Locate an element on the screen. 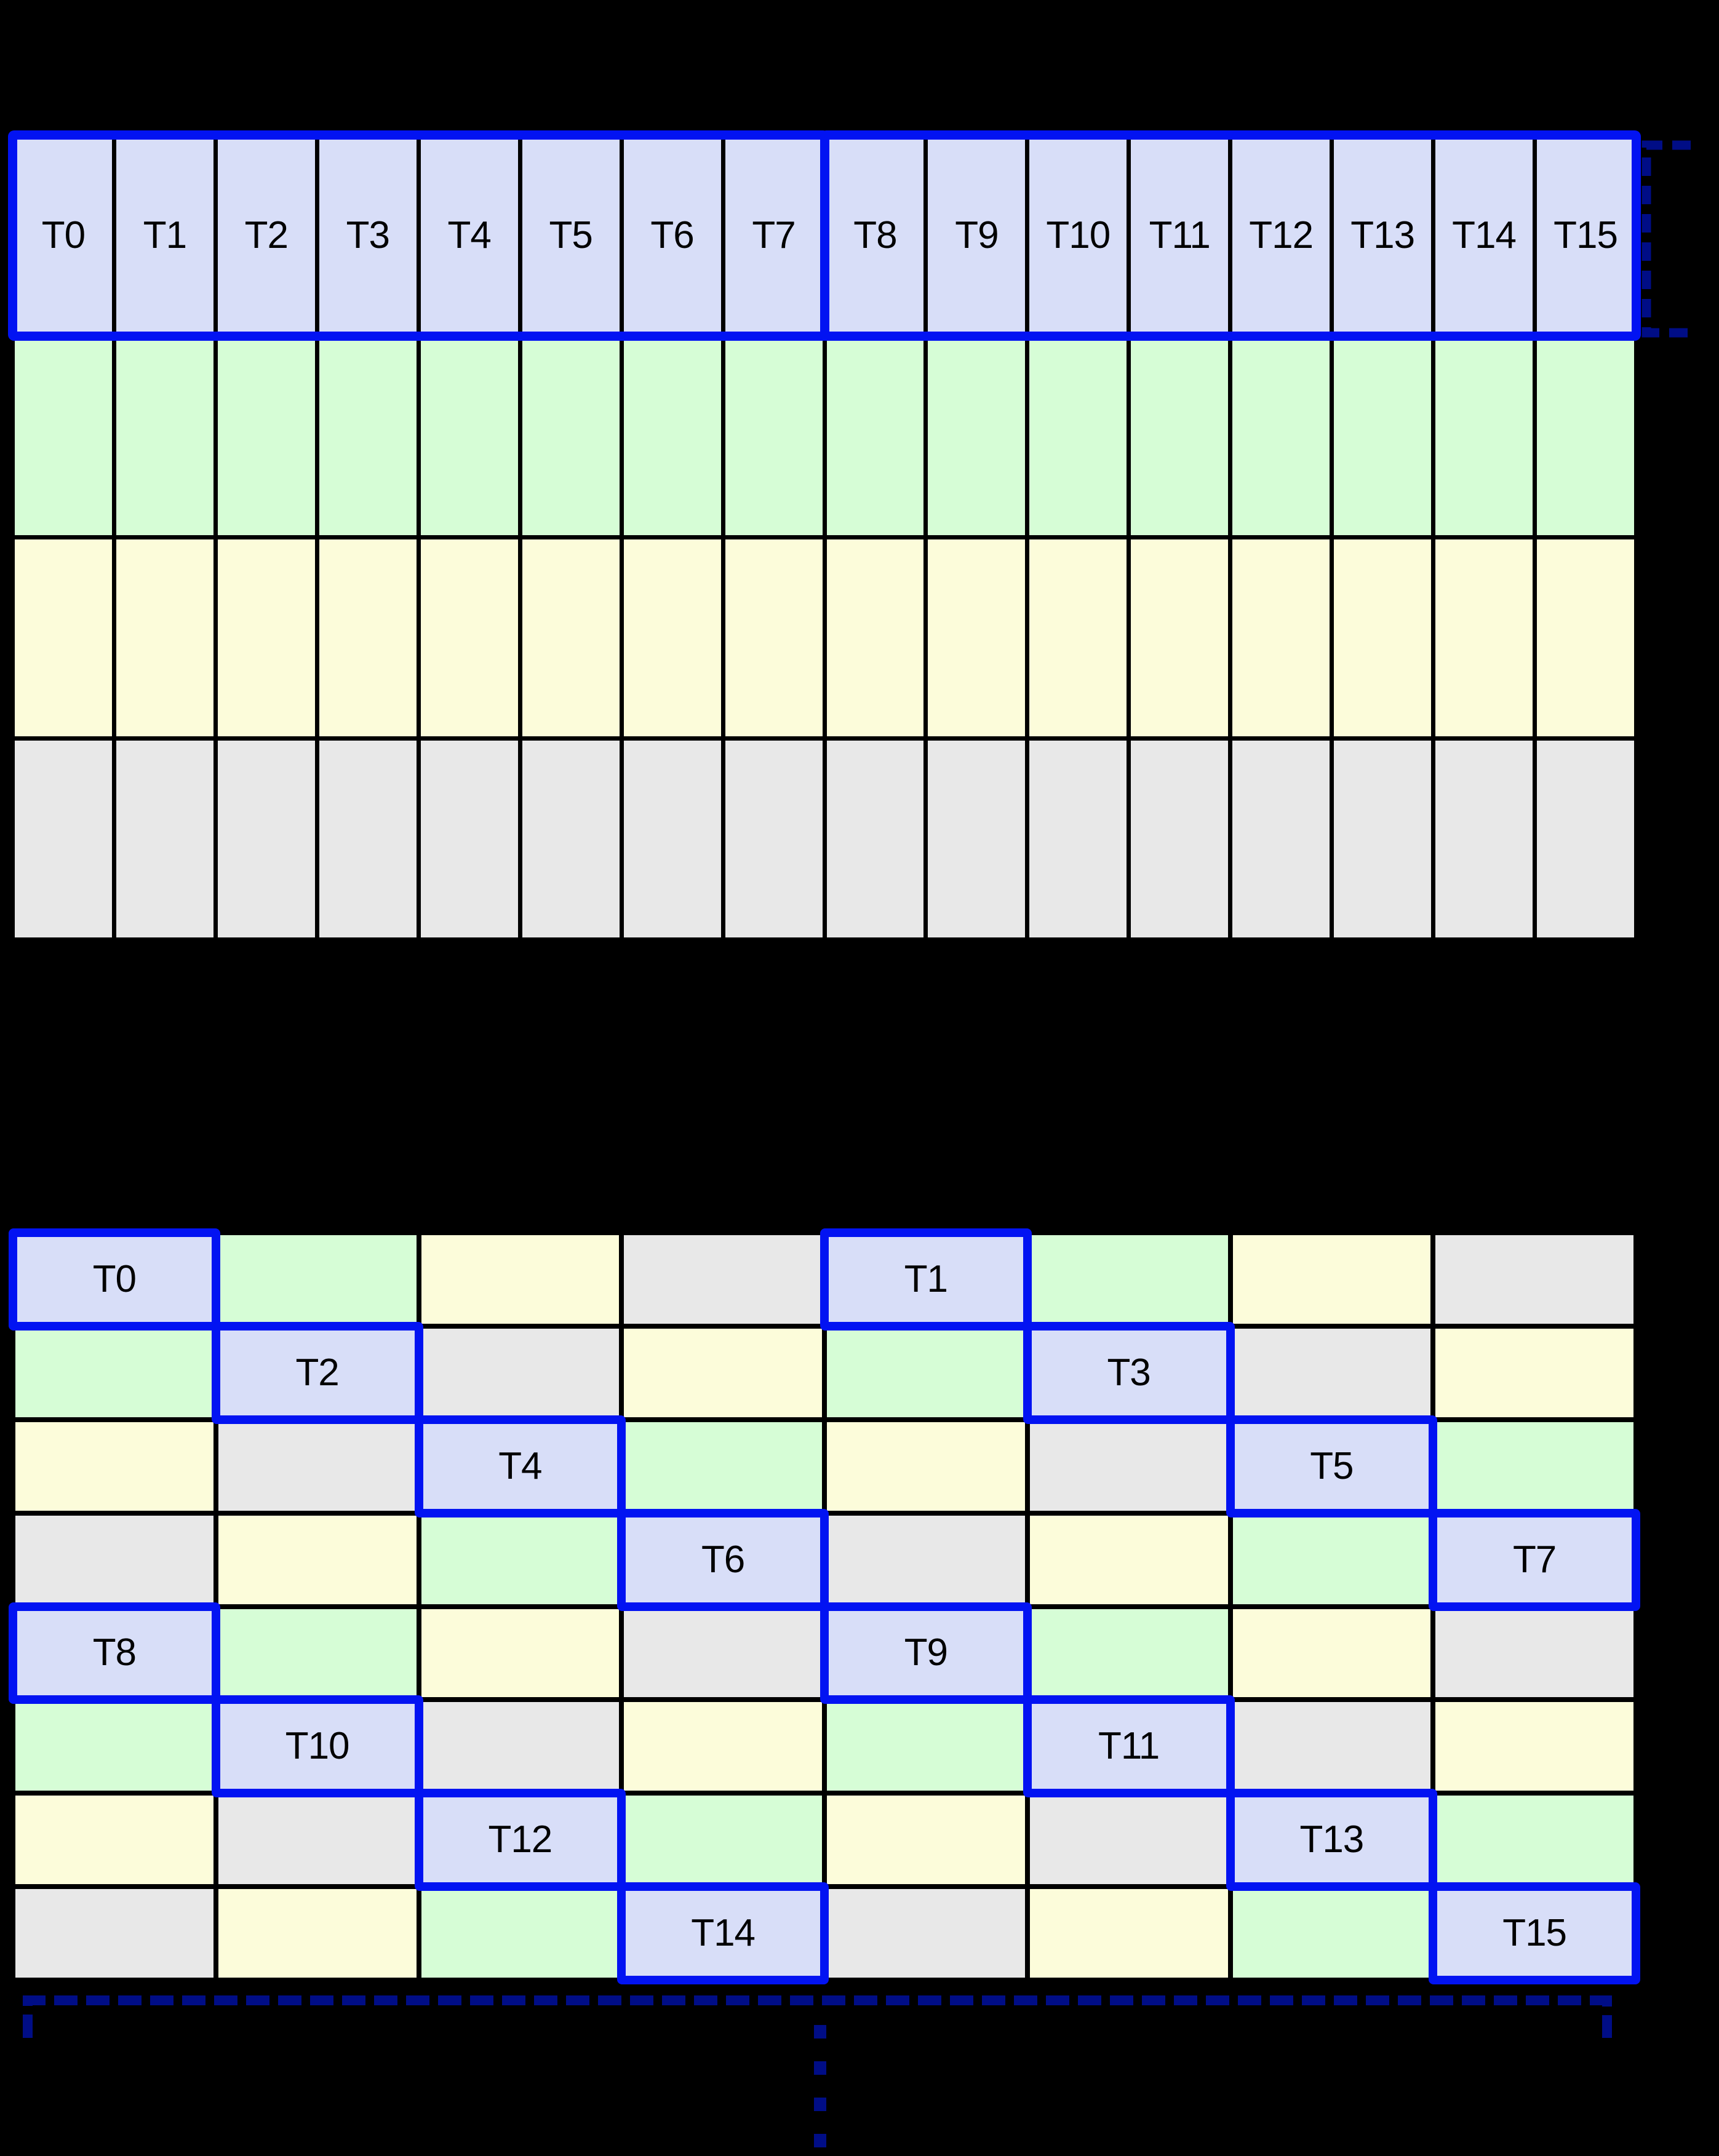  swizzled-bank-cell-r4-c1 is located at coordinates (317, 1653).